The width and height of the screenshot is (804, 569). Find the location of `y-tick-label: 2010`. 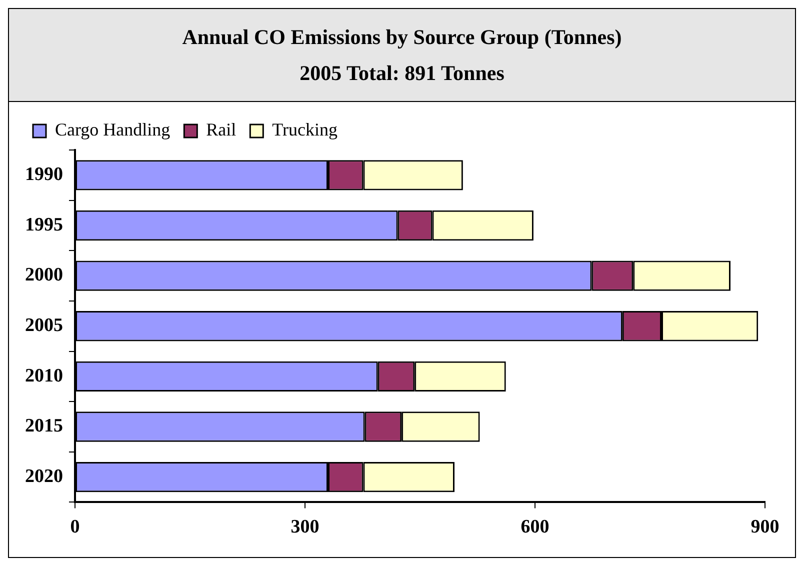

y-tick-label: 2010 is located at coordinates (44, 375).